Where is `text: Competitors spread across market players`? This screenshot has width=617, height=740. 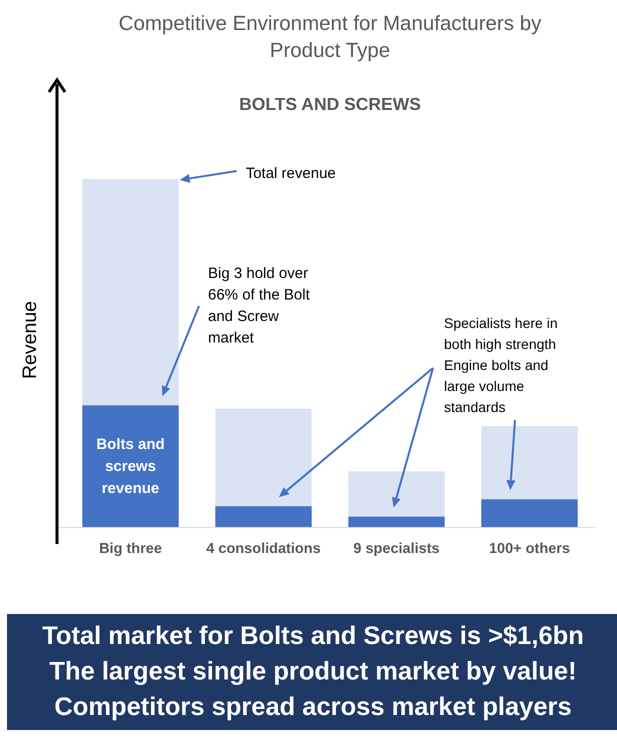 text: Competitors spread across market players is located at coordinates (313, 707).